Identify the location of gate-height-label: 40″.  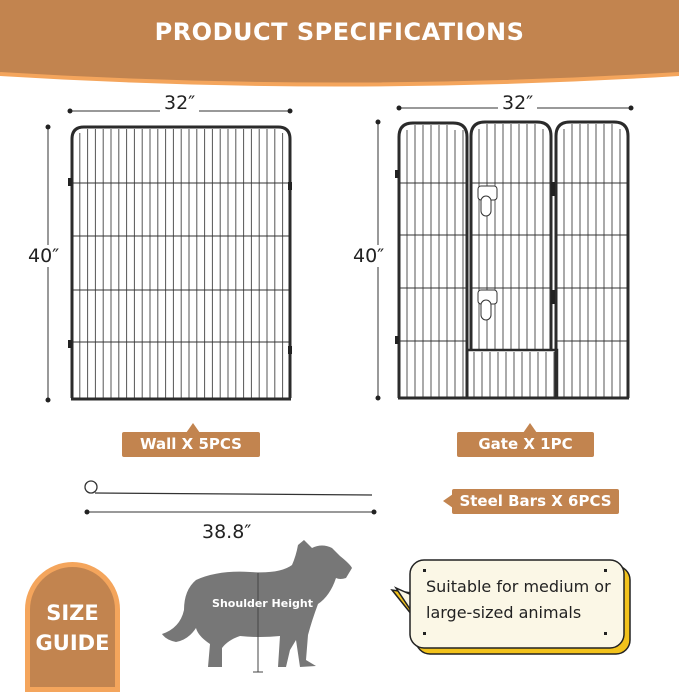
(369, 256).